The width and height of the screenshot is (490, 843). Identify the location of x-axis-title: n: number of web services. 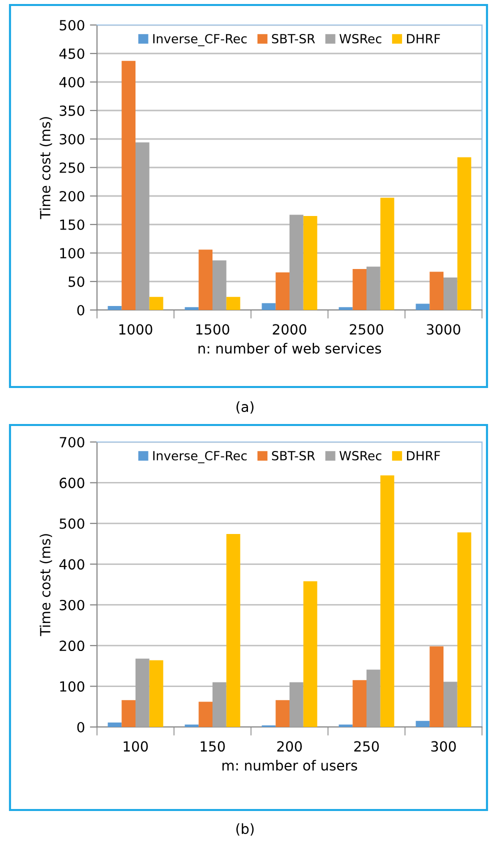
(290, 348).